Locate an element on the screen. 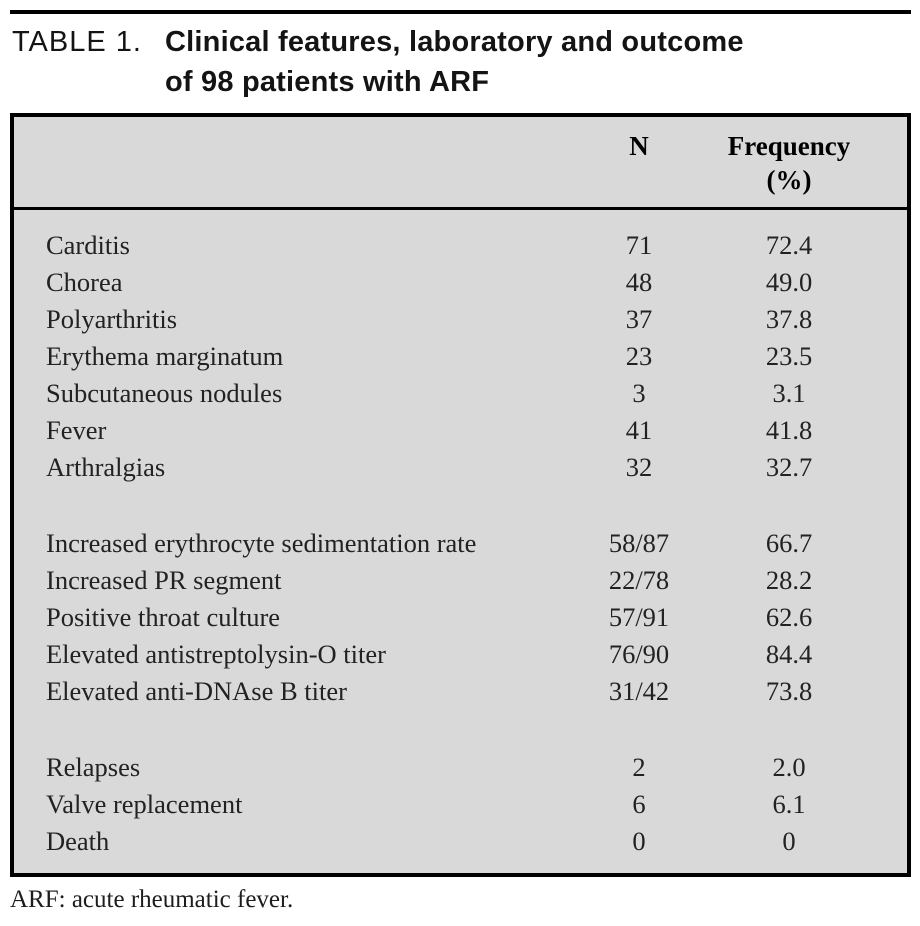 This screenshot has height=926, width=920. n-cell: 57/91 is located at coordinates (639, 617).